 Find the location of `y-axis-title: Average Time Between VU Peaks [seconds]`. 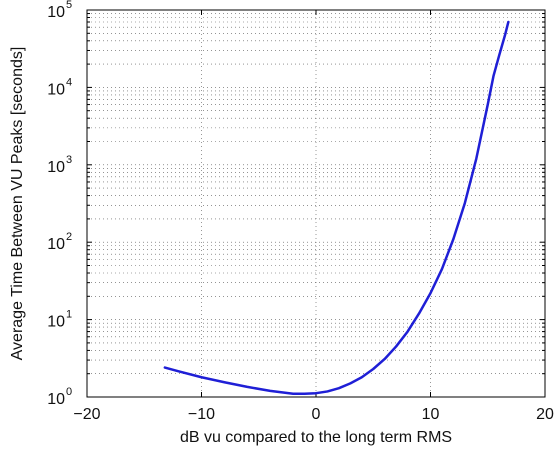

y-axis-title: Average Time Between VU Peaks [seconds] is located at coordinates (17, 204).